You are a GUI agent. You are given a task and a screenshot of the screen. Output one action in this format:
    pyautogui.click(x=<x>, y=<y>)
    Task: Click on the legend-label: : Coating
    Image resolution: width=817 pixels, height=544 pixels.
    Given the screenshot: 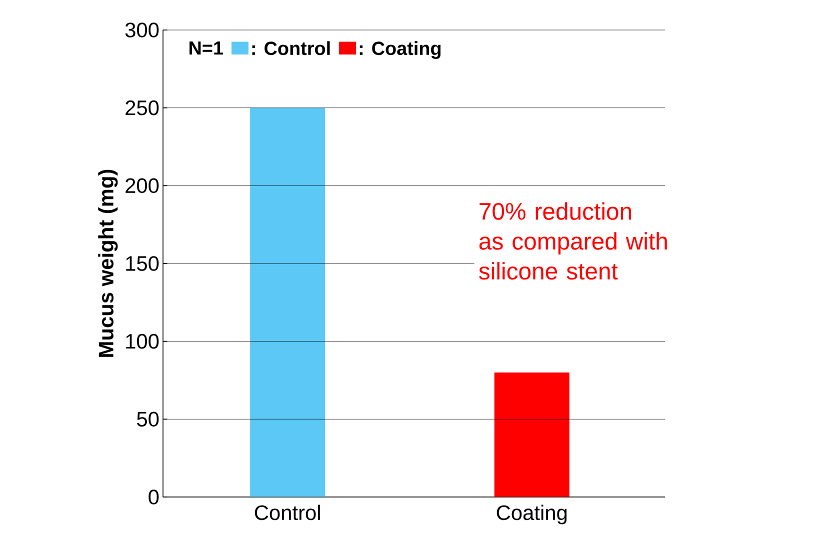 What is the action you would take?
    pyautogui.click(x=400, y=50)
    